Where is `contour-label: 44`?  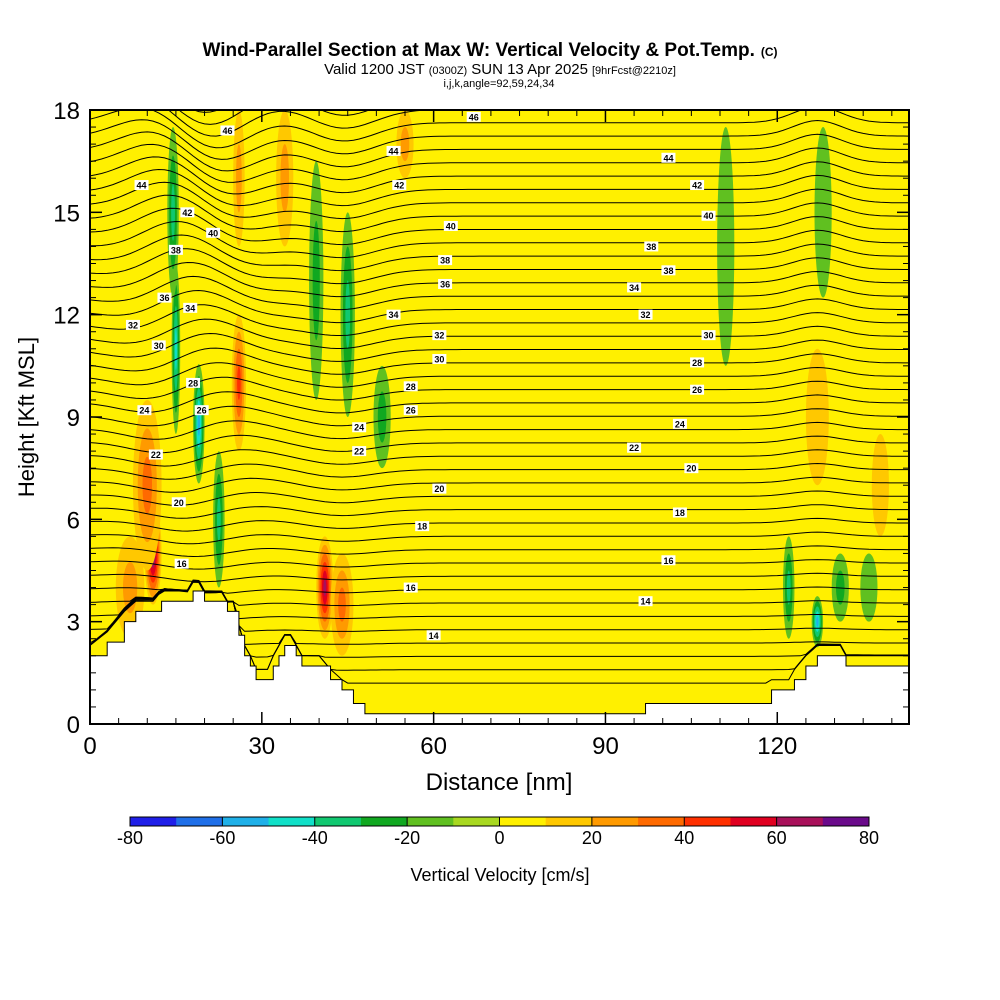
contour-label: 44 is located at coordinates (393, 150).